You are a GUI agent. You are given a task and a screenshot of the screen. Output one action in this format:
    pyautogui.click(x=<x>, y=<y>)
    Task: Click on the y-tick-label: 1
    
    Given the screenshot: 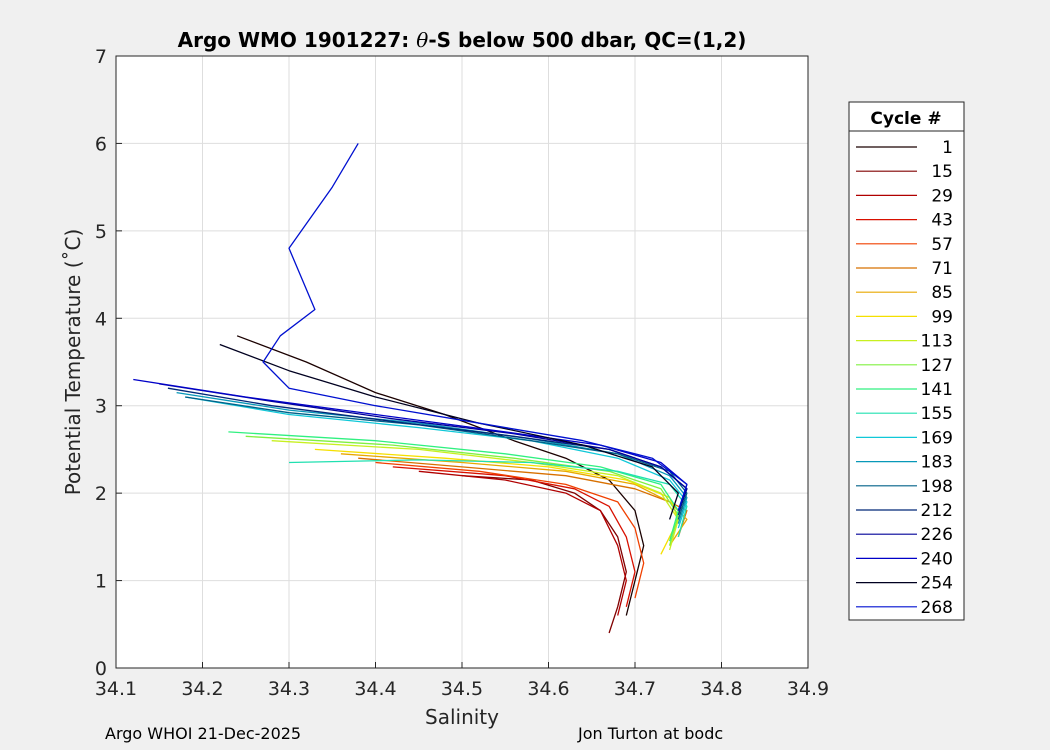 What is the action you would take?
    pyautogui.click(x=101, y=582)
    